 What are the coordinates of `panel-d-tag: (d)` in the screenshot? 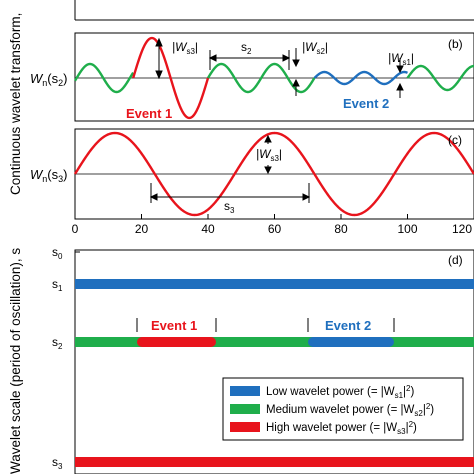 It's located at (455, 260).